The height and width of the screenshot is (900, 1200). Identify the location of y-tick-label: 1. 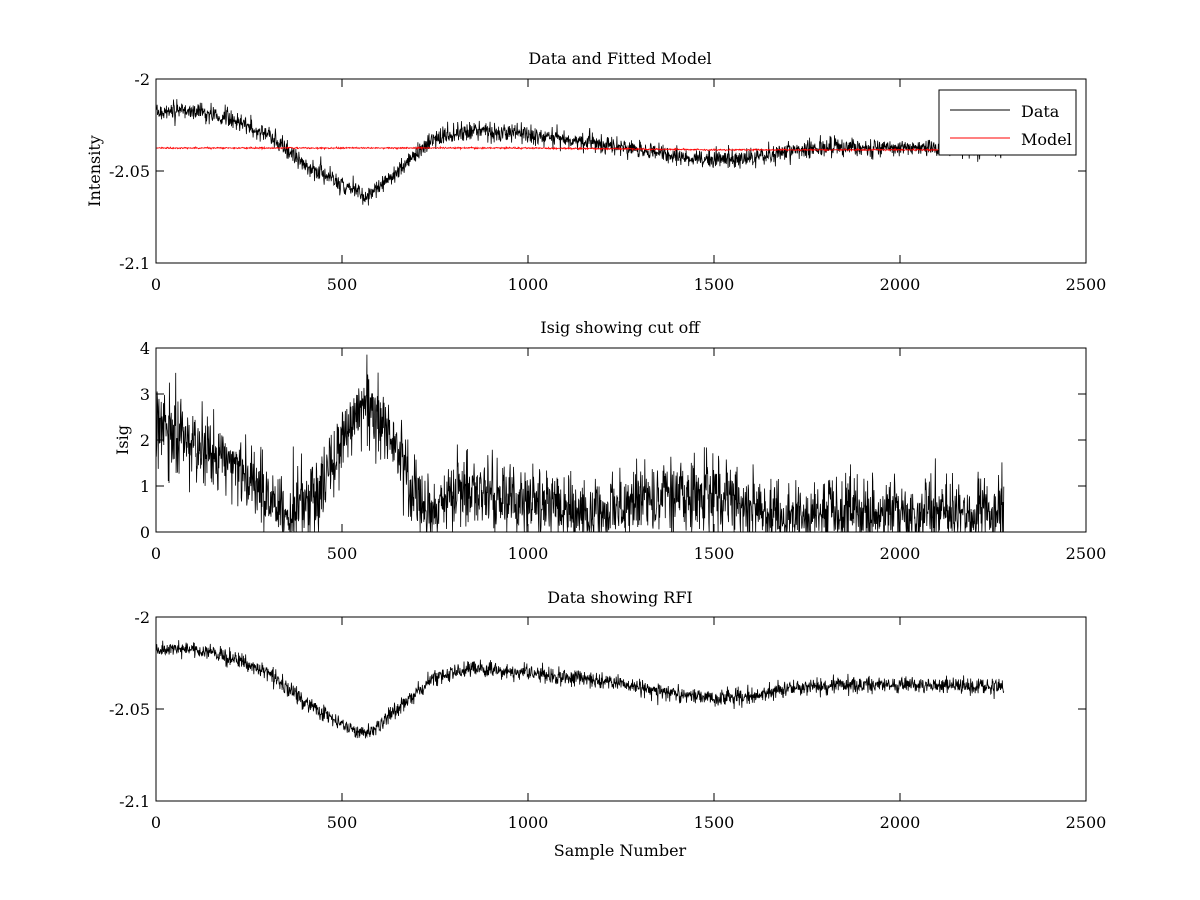
(145, 486).